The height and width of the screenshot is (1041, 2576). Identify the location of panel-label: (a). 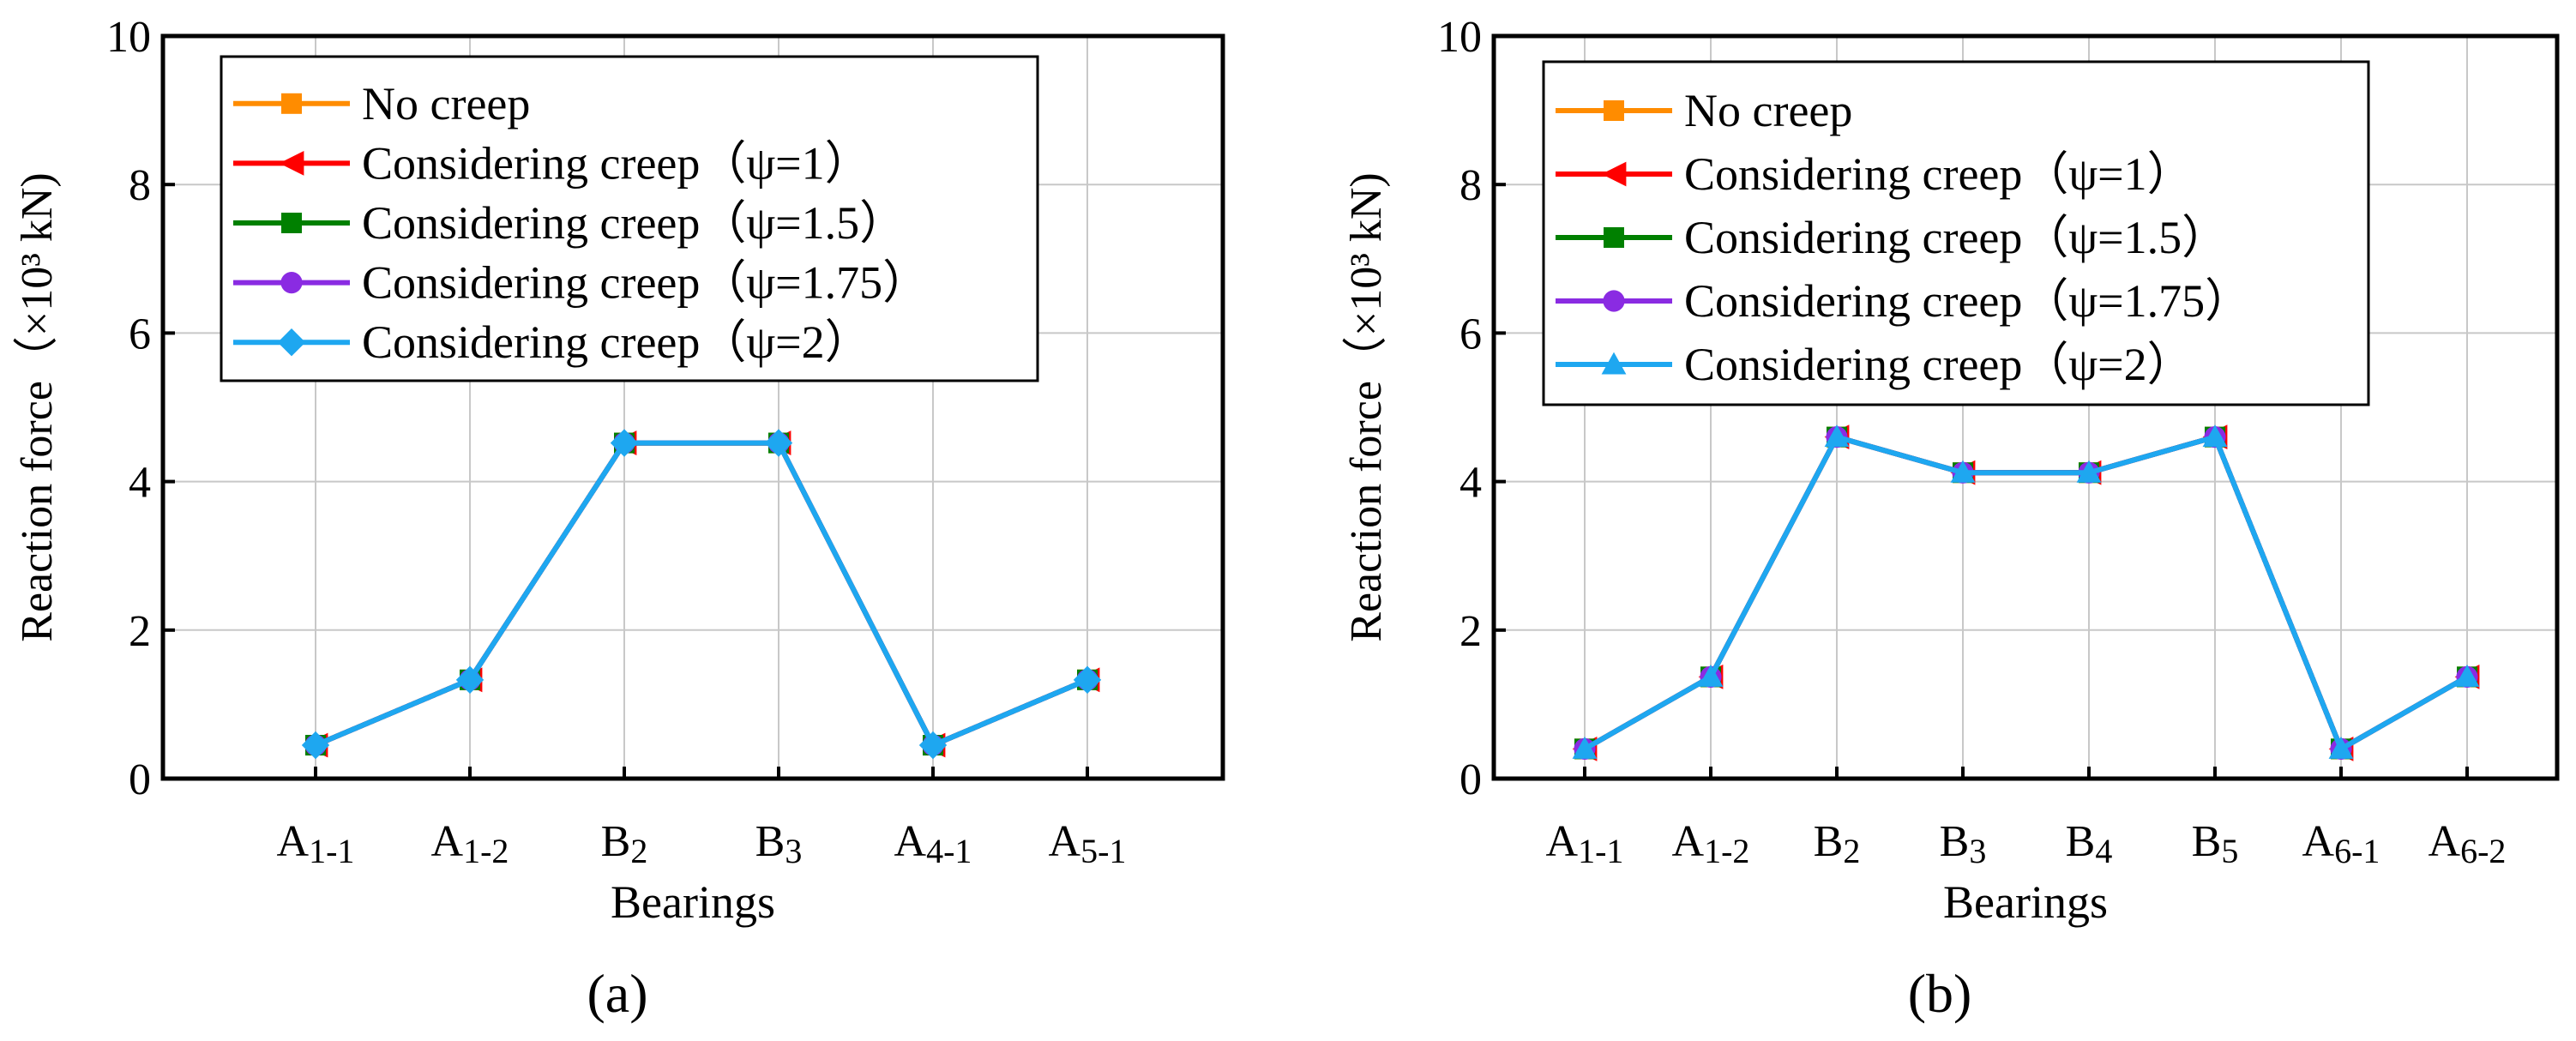
(617, 994).